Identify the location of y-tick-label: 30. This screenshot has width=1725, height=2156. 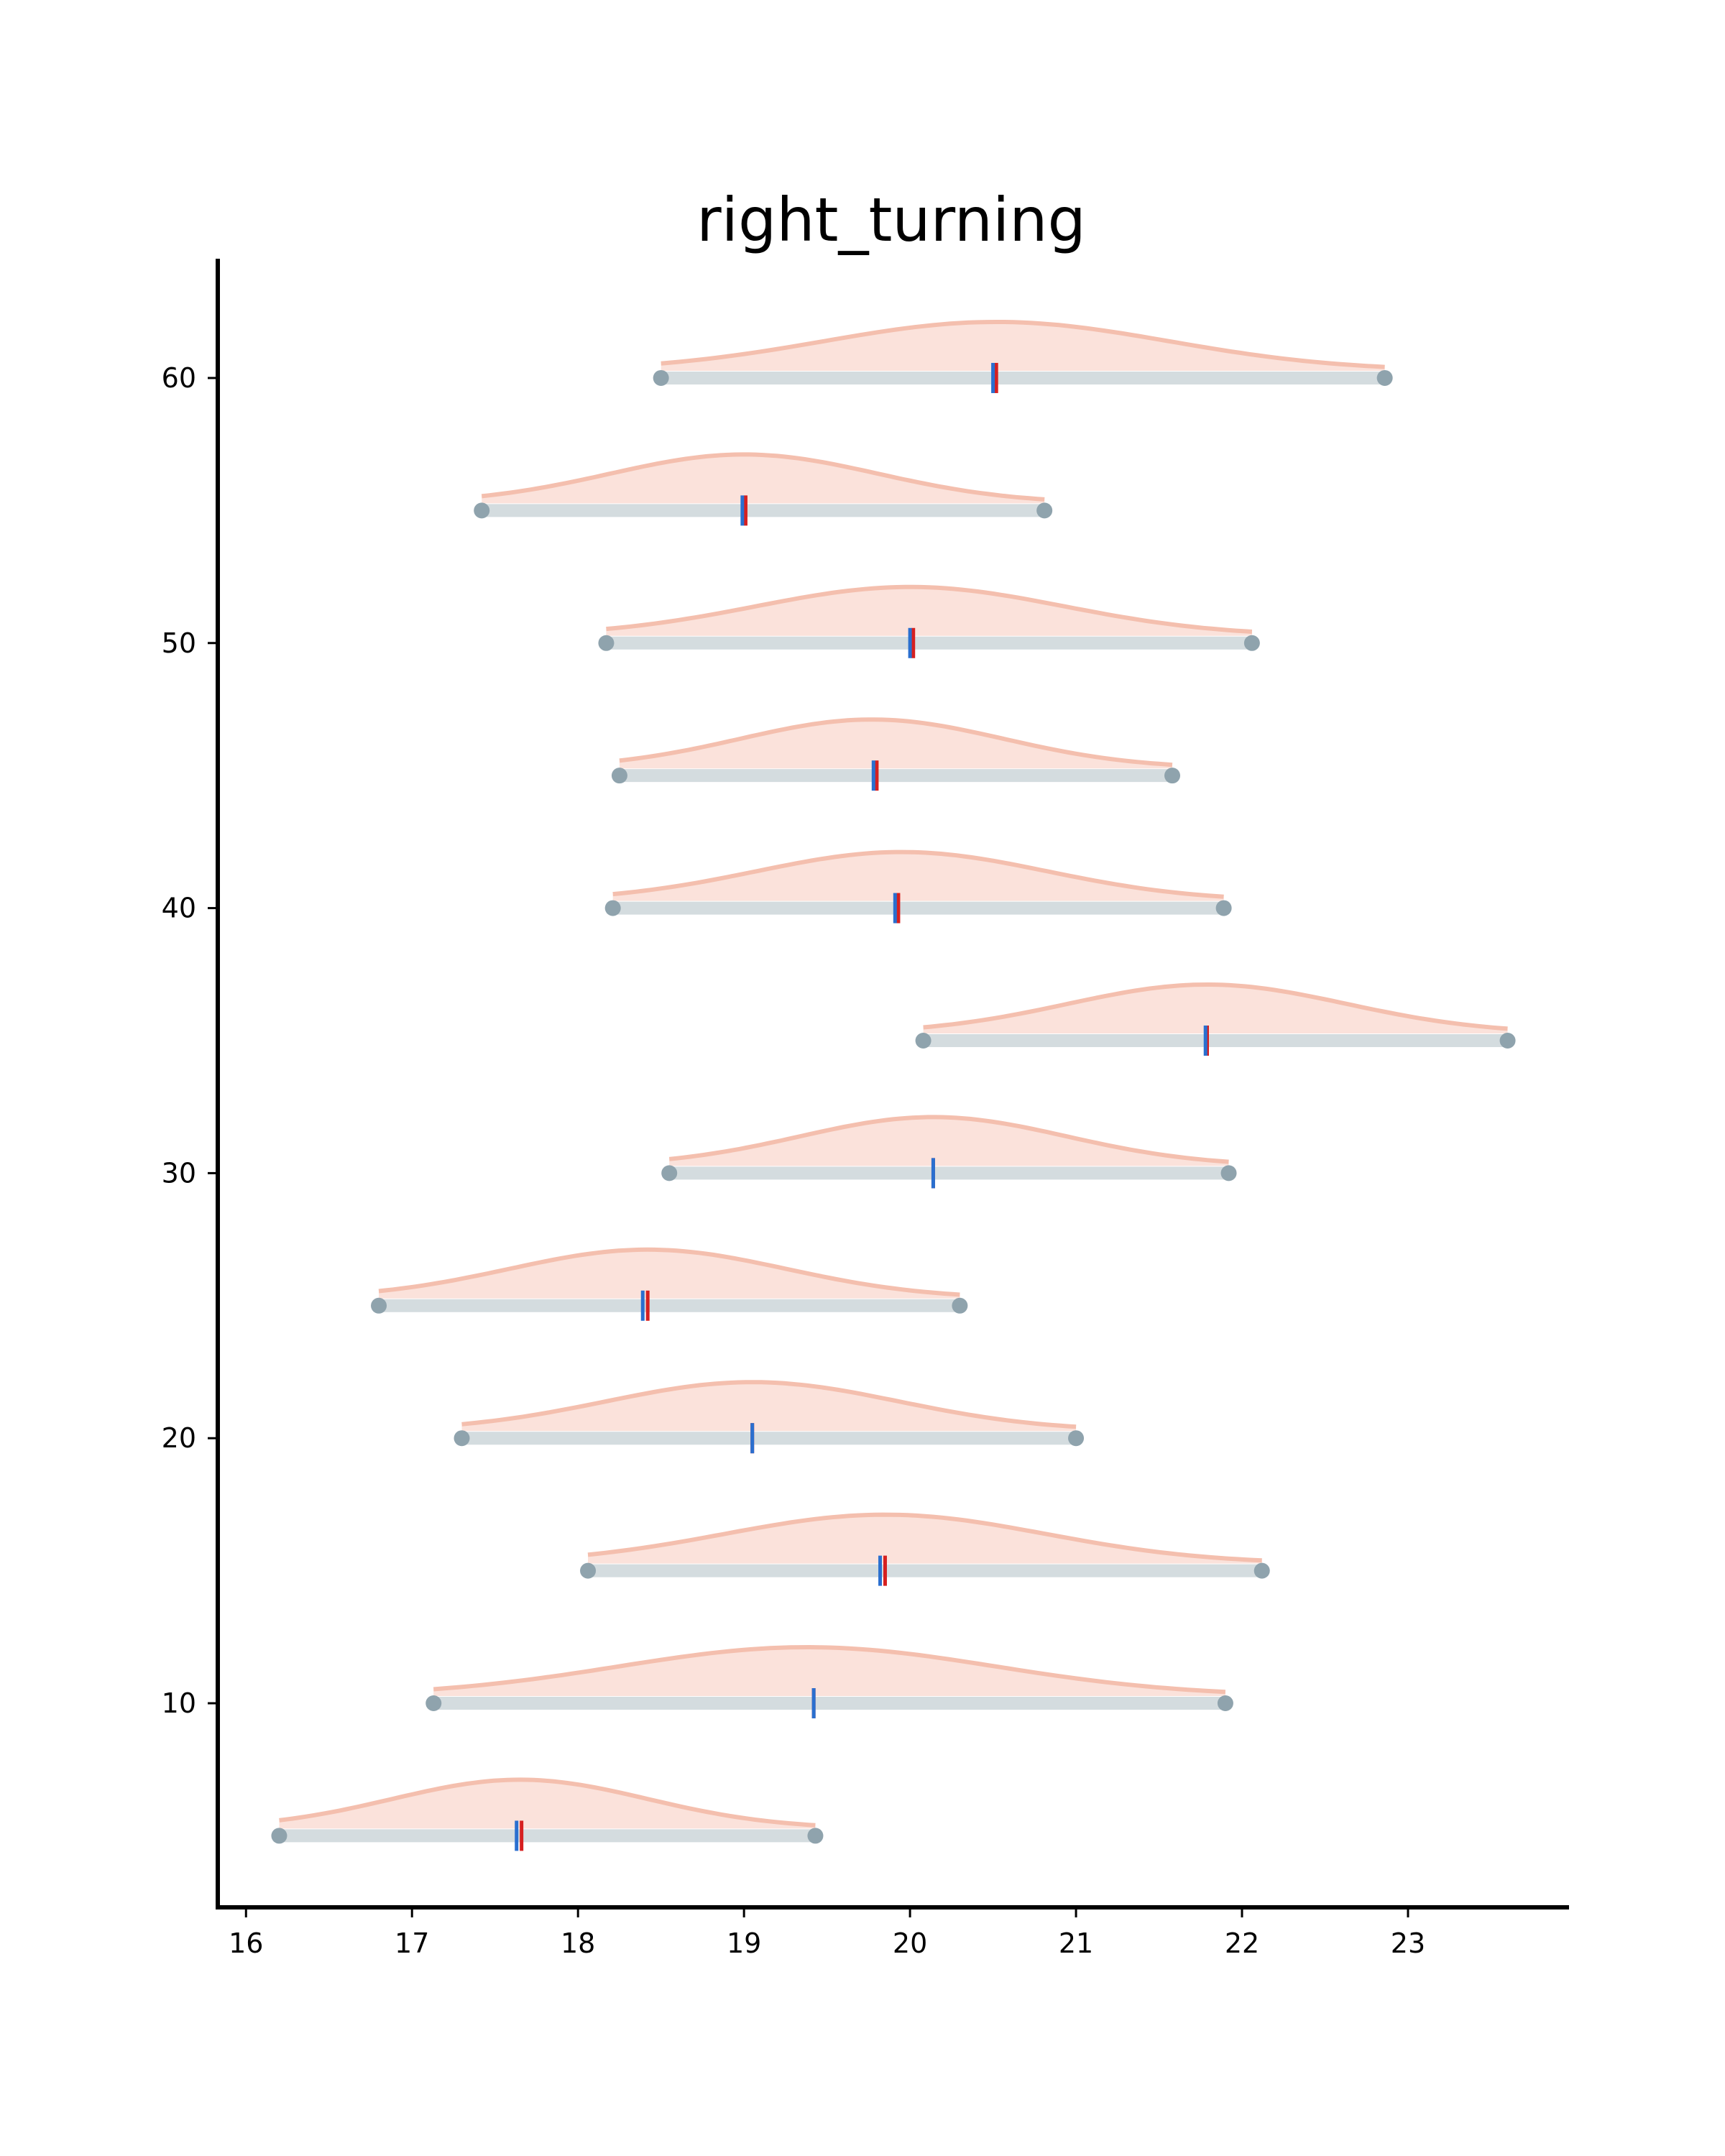
(179, 1173).